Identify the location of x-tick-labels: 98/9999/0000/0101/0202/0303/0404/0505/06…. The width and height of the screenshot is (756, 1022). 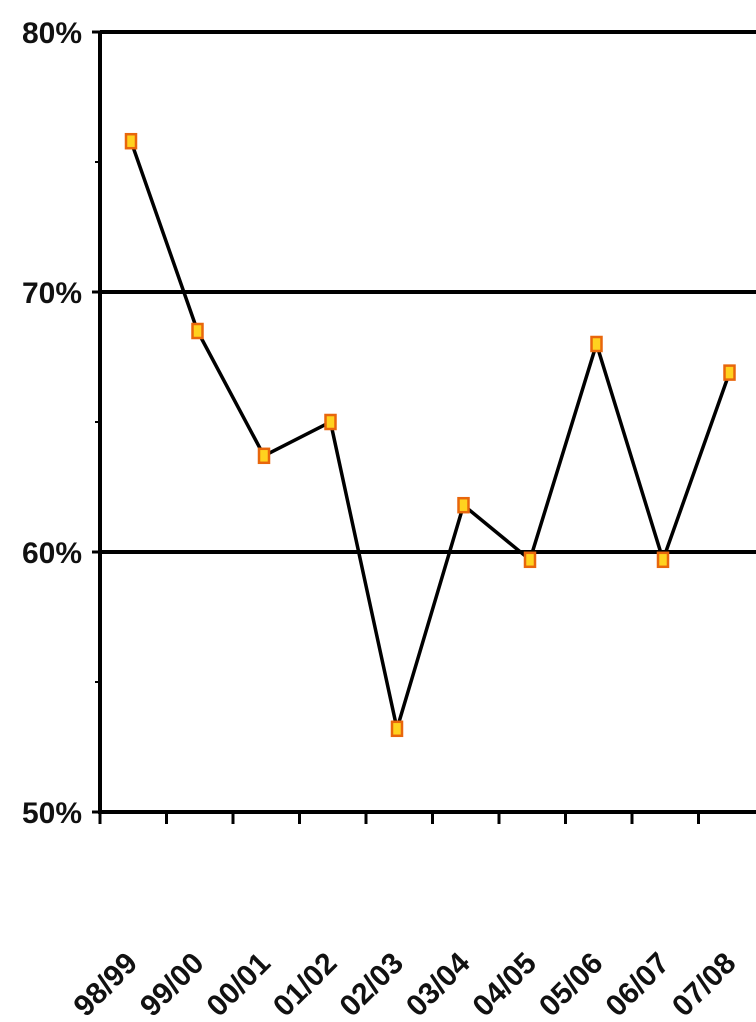
(405, 984).